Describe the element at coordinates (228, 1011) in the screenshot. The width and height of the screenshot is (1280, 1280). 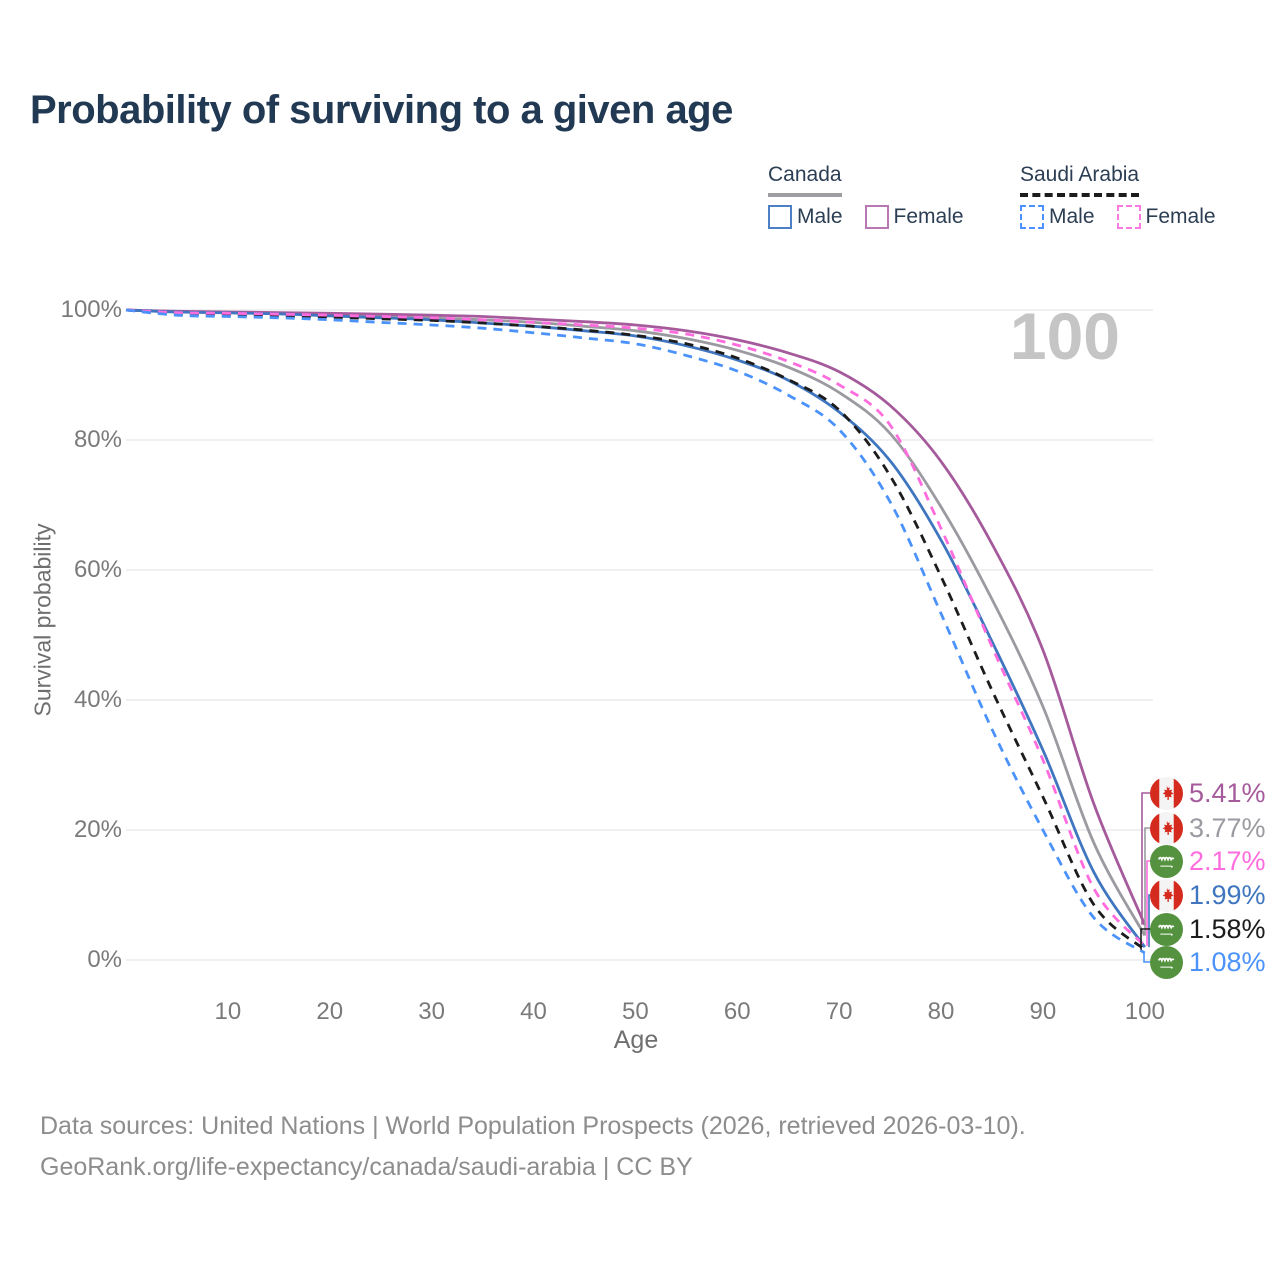
I see `x-tick-label: 10` at that location.